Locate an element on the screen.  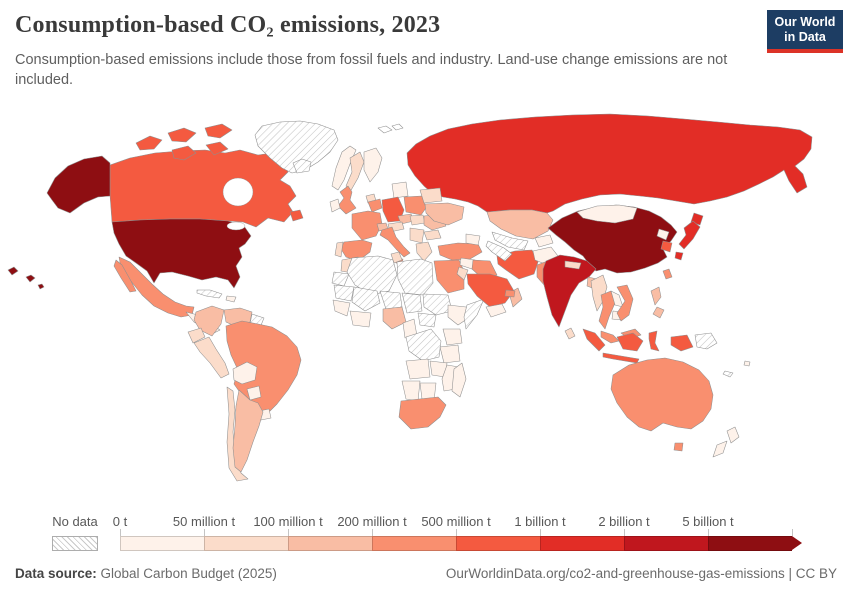
country-angola is located at coordinates (418, 369).